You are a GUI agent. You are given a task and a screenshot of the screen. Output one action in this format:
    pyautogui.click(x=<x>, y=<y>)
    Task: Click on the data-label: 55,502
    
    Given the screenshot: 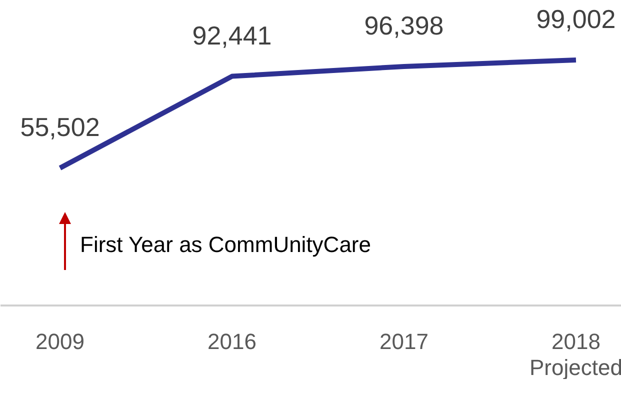 What is the action you would take?
    pyautogui.click(x=60, y=127)
    